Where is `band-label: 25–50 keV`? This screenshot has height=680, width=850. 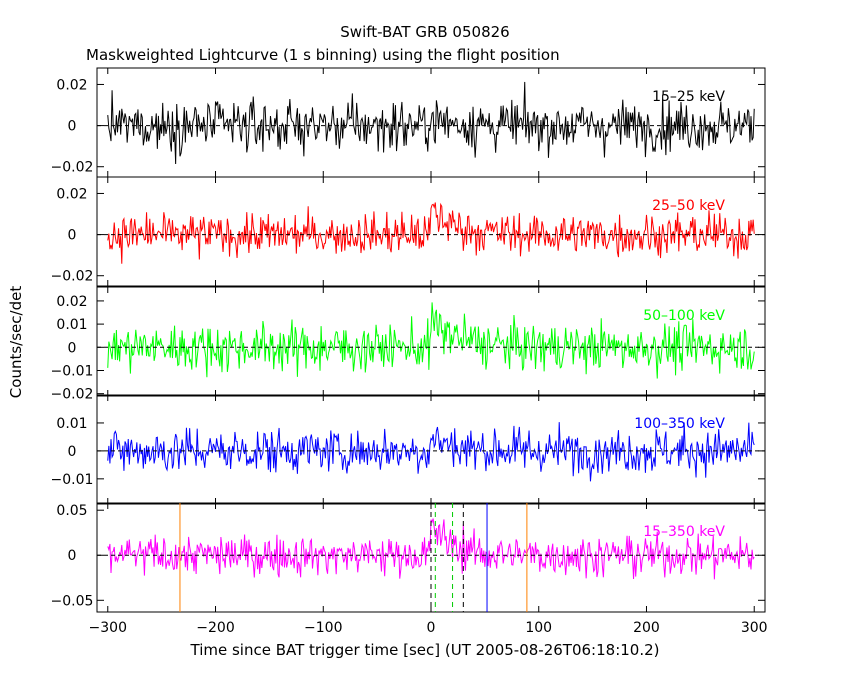 band-label: 25–50 keV is located at coordinates (688, 206).